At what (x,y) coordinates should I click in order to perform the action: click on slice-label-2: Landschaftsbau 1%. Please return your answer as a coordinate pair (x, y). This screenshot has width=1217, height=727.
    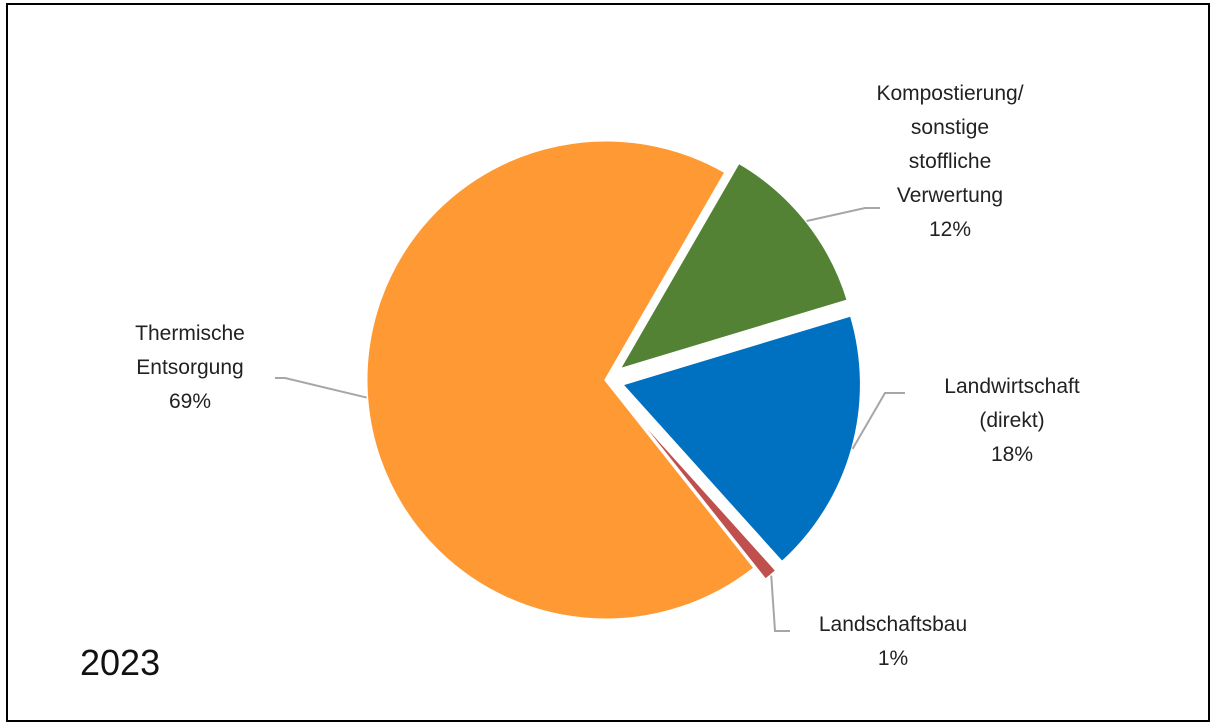
    Looking at the image, I should click on (893, 641).